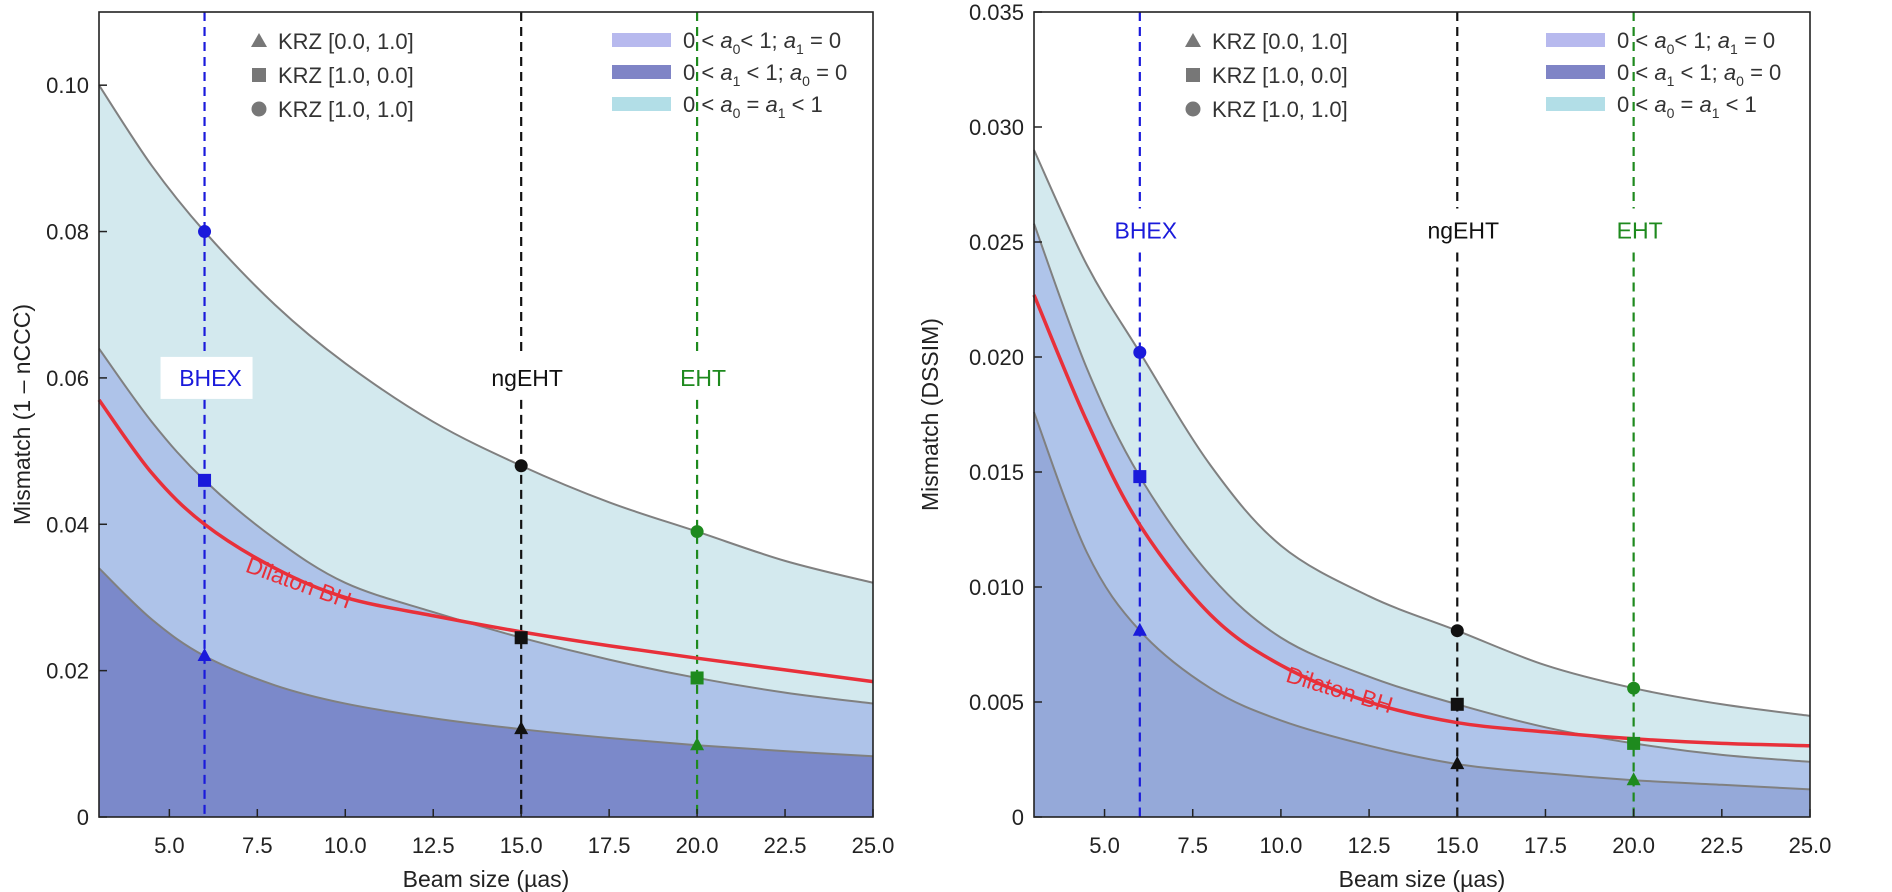  I want to click on y-tick-label: 0.035, so click(996, 12).